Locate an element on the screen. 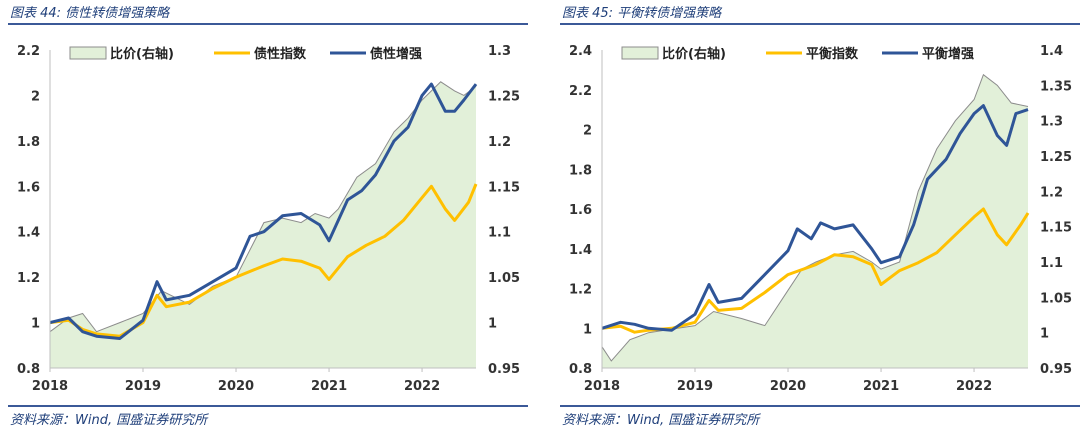 The image size is (1080, 429). figure-title: 图表 44: 债性转债增强策略 is located at coordinates (90, 13).